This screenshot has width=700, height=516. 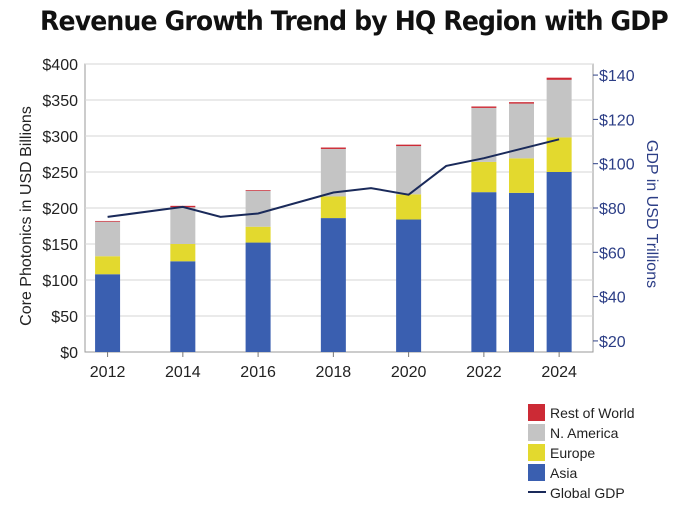 What do you see at coordinates (563, 473) in the screenshot?
I see `legend-label-asia: Asia` at bounding box center [563, 473].